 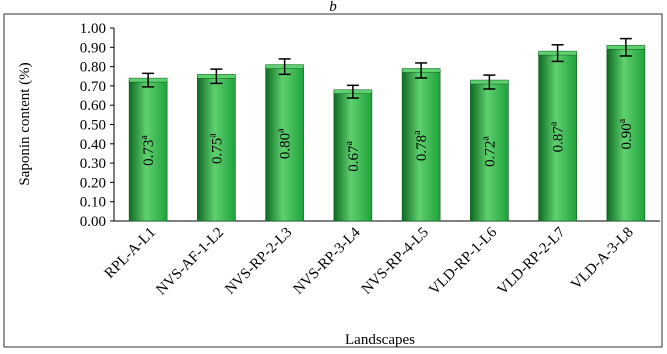 What do you see at coordinates (93, 29) in the screenshot?
I see `y-tick-label: 1.00` at bounding box center [93, 29].